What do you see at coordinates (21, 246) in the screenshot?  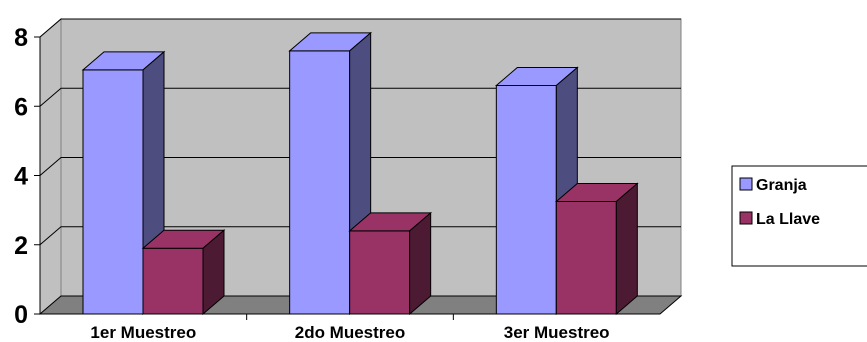 I see `y-tick-label: 2` at bounding box center [21, 246].